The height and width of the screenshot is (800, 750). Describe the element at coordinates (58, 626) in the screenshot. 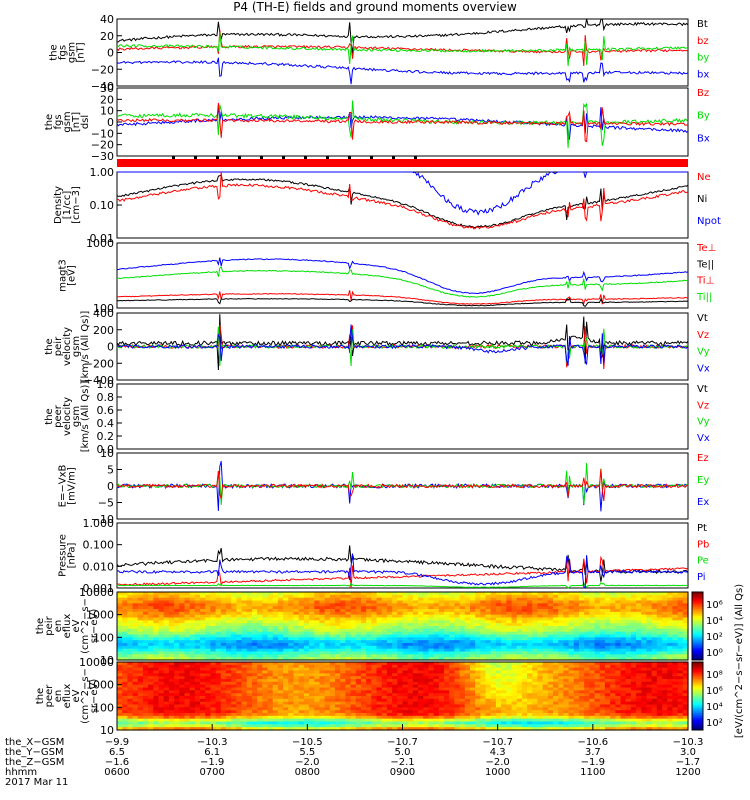

I see `y-axis-label-line: en` at that location.